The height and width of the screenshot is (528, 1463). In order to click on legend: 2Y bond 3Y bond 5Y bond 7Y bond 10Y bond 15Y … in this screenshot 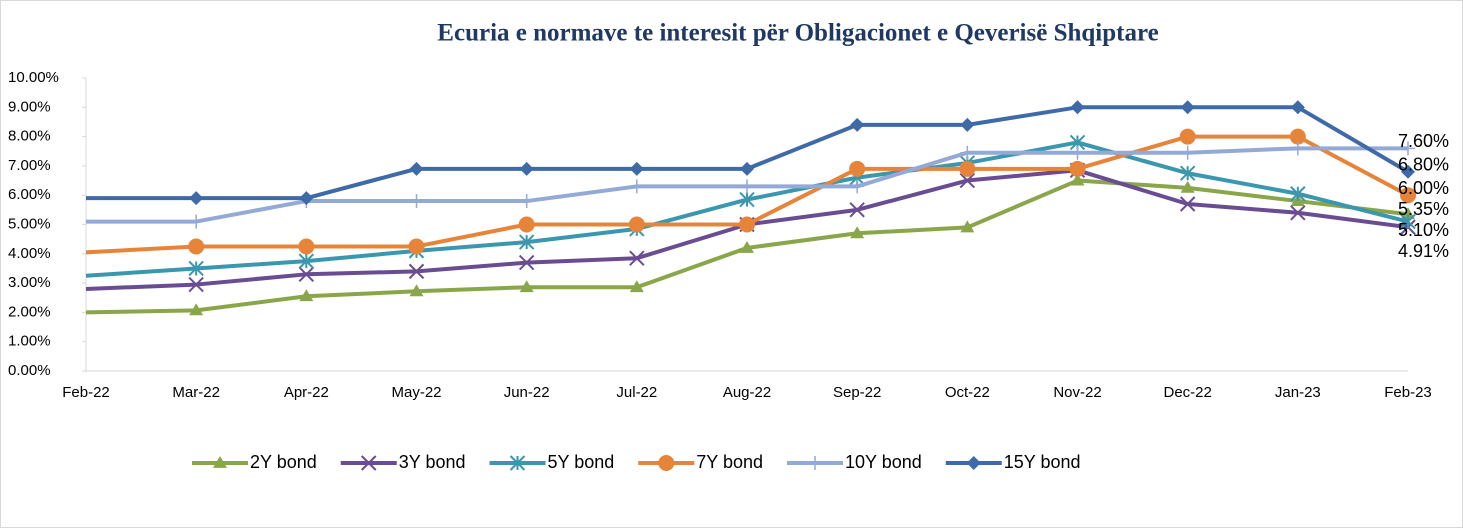, I will do `click(636, 462)`.